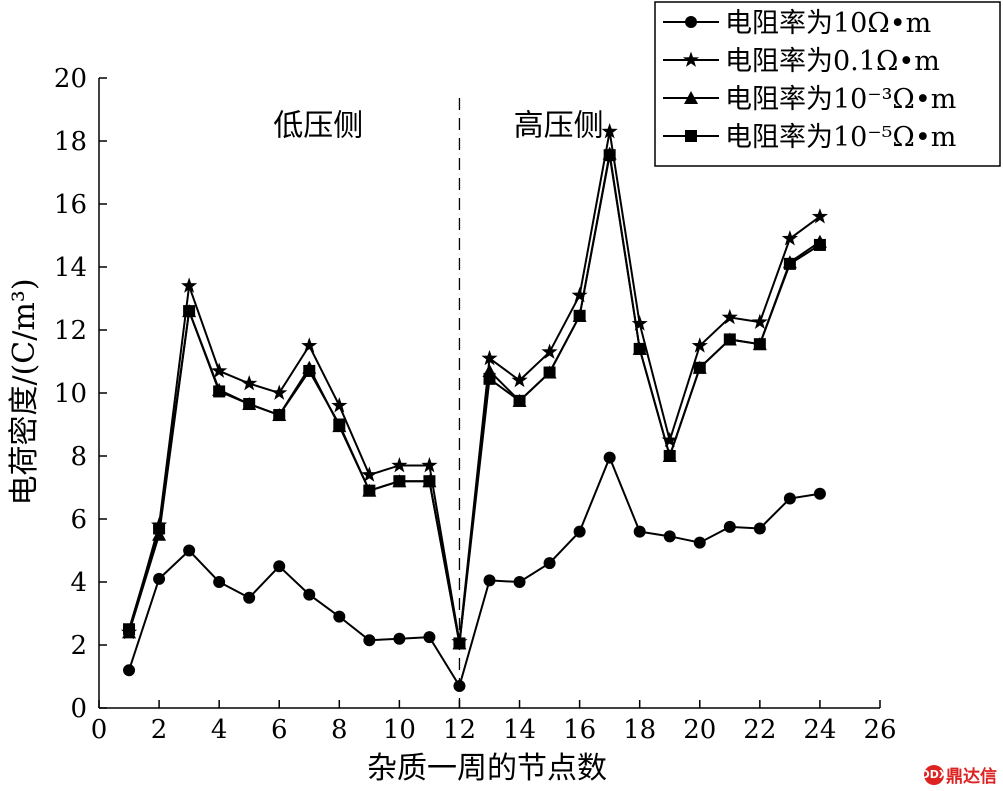 Image resolution: width=1003 pixels, height=791 pixels. I want to click on annotation-high-voltage: 高压侧, so click(559, 125).